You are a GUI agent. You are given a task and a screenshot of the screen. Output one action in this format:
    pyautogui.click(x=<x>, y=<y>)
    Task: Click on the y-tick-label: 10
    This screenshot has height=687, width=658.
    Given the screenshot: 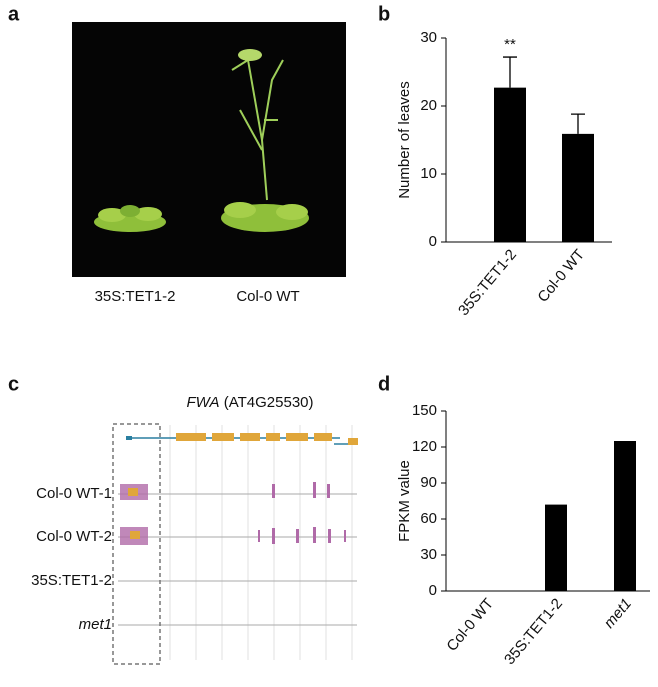 What is the action you would take?
    pyautogui.click(x=428, y=173)
    